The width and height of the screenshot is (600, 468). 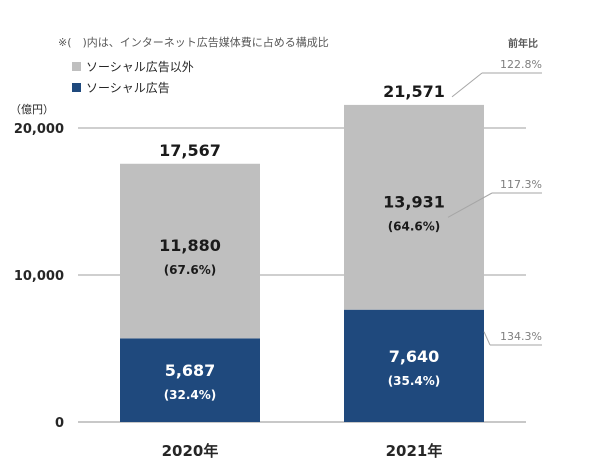 What do you see at coordinates (190, 270) in the screenshot?
I see `other-share-label-2020: (67.6%)` at bounding box center [190, 270].